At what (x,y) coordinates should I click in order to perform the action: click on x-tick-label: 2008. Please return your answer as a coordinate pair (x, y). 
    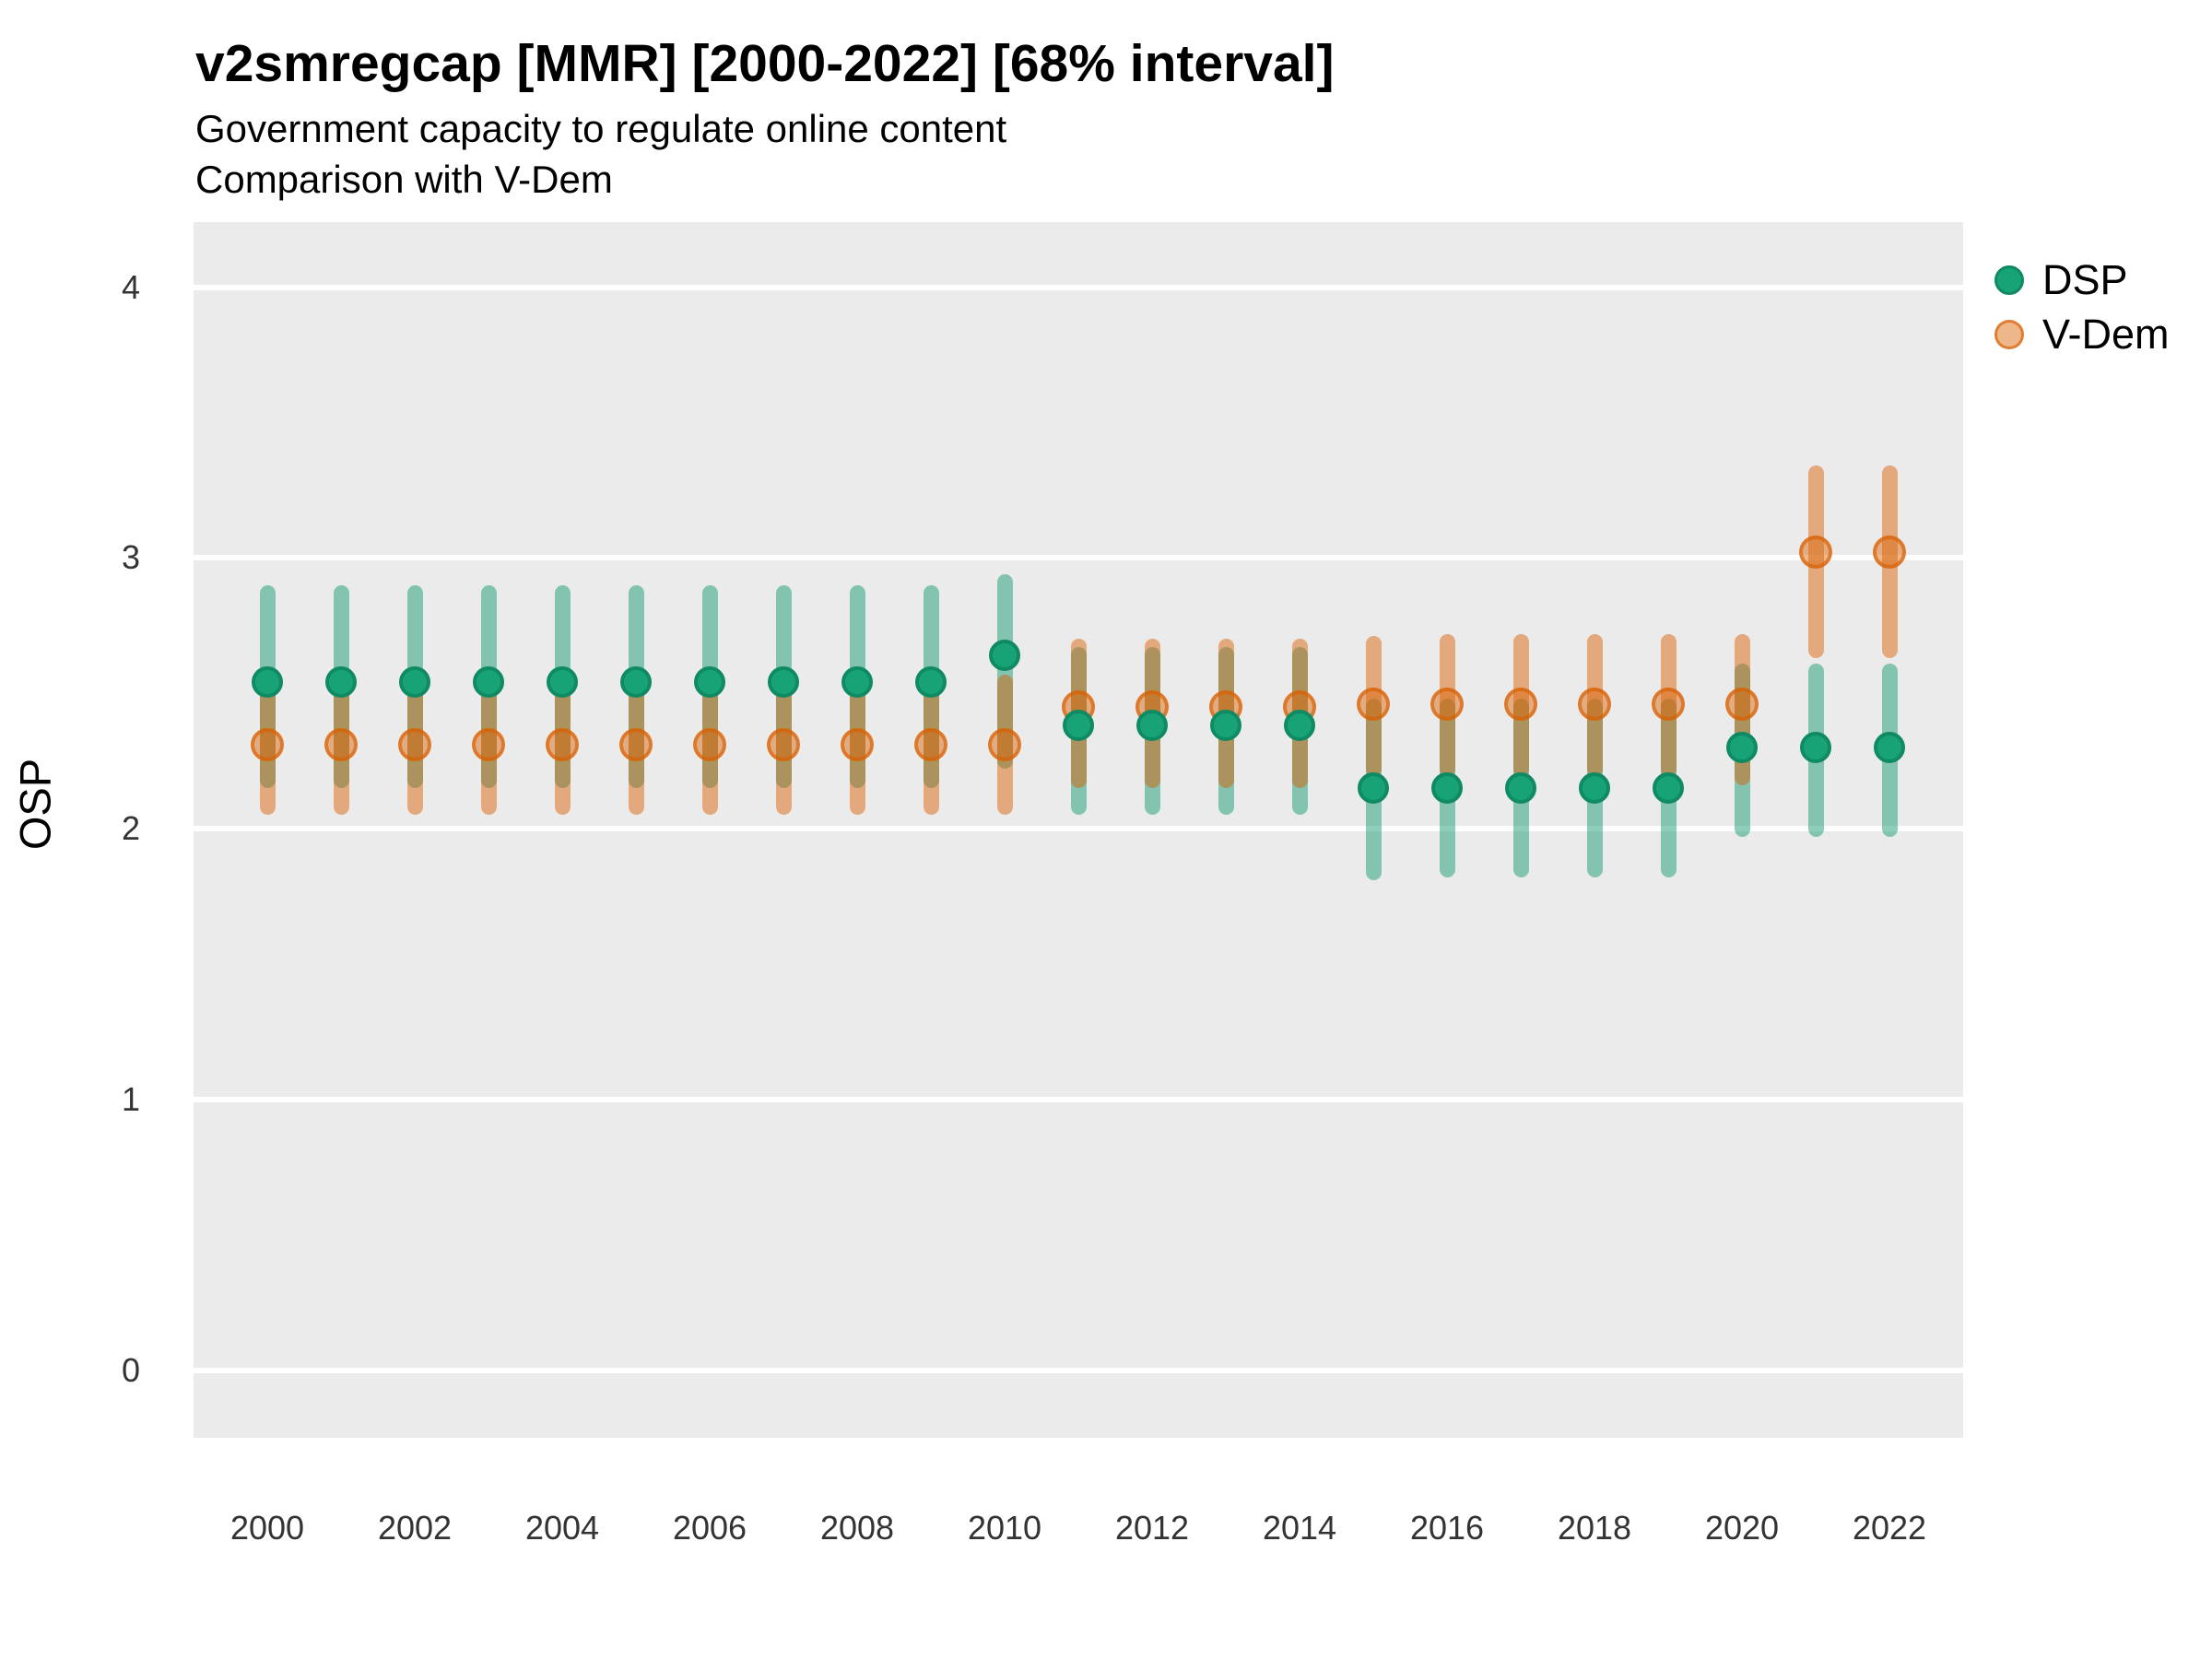
    Looking at the image, I should click on (857, 1528).